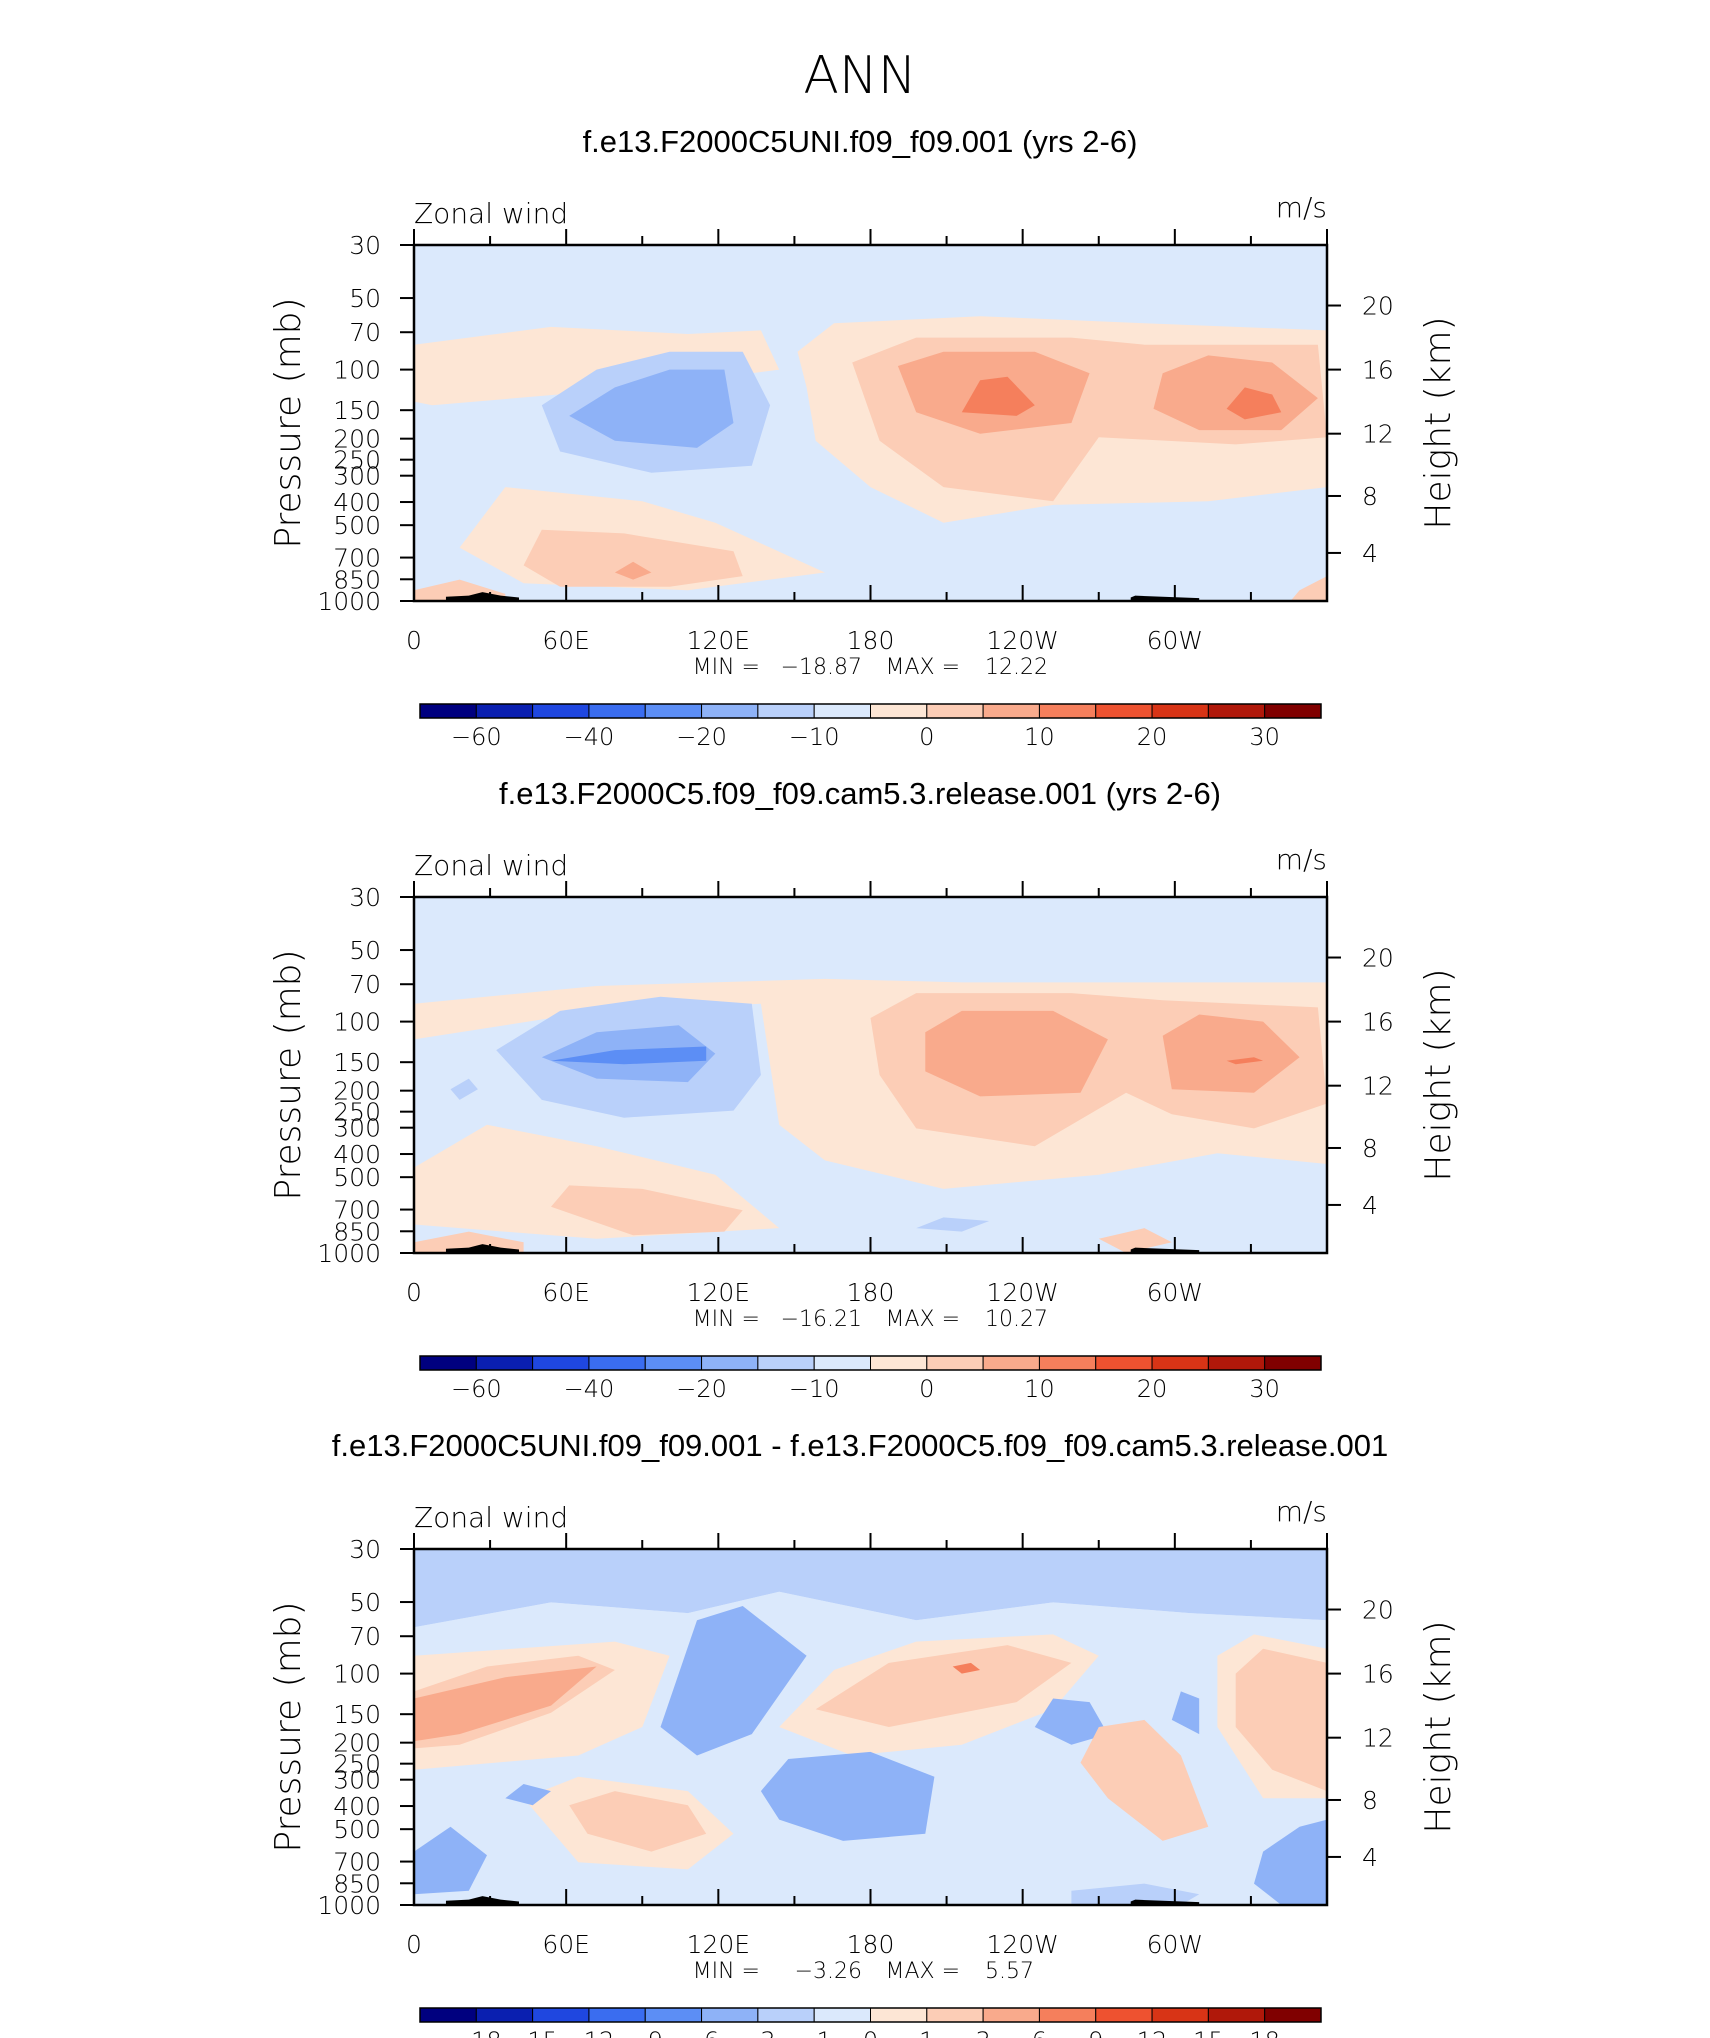 This screenshot has height=2038, width=1710. Describe the element at coordinates (1264, 737) in the screenshot. I see `colorbar-label: 30` at that location.